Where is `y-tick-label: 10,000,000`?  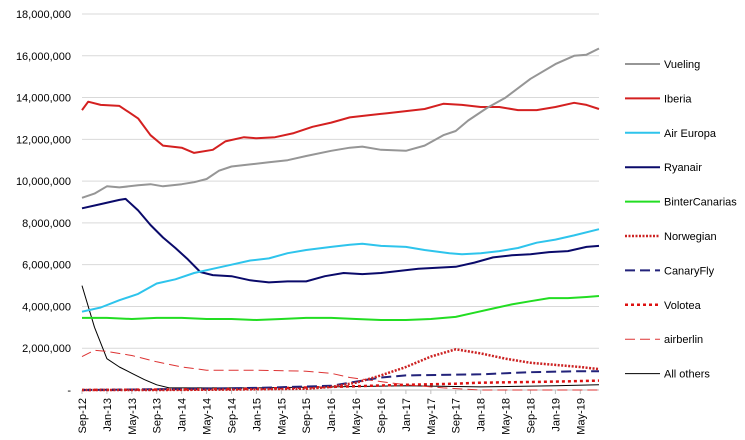
y-tick-label: 10,000,000 is located at coordinates (43, 182).